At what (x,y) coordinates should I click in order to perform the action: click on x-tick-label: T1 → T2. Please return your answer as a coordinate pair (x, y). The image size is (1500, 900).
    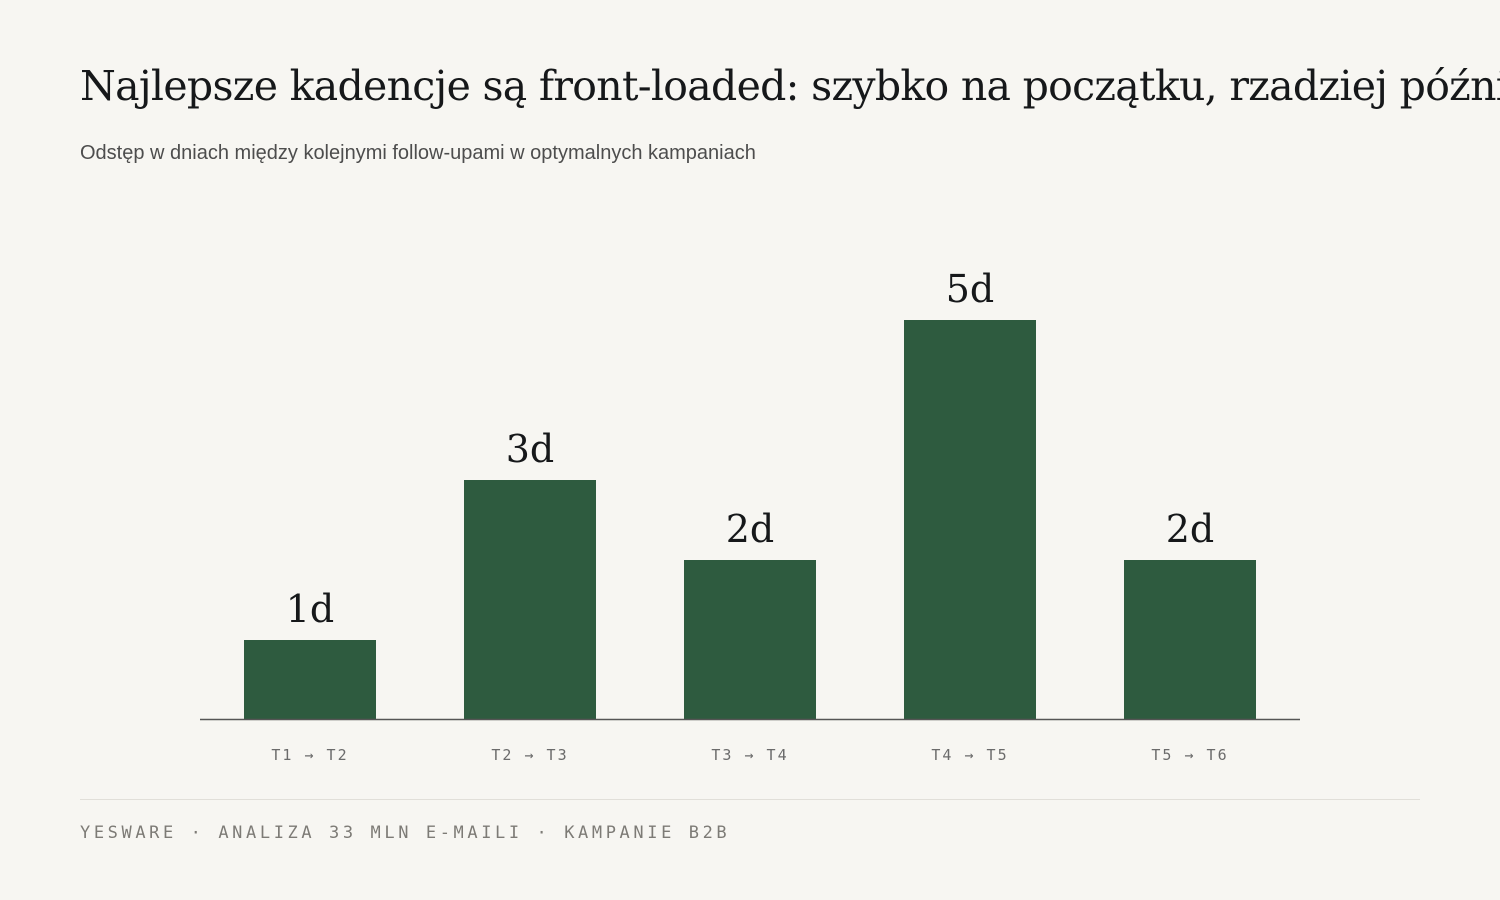
    Looking at the image, I should click on (309, 755).